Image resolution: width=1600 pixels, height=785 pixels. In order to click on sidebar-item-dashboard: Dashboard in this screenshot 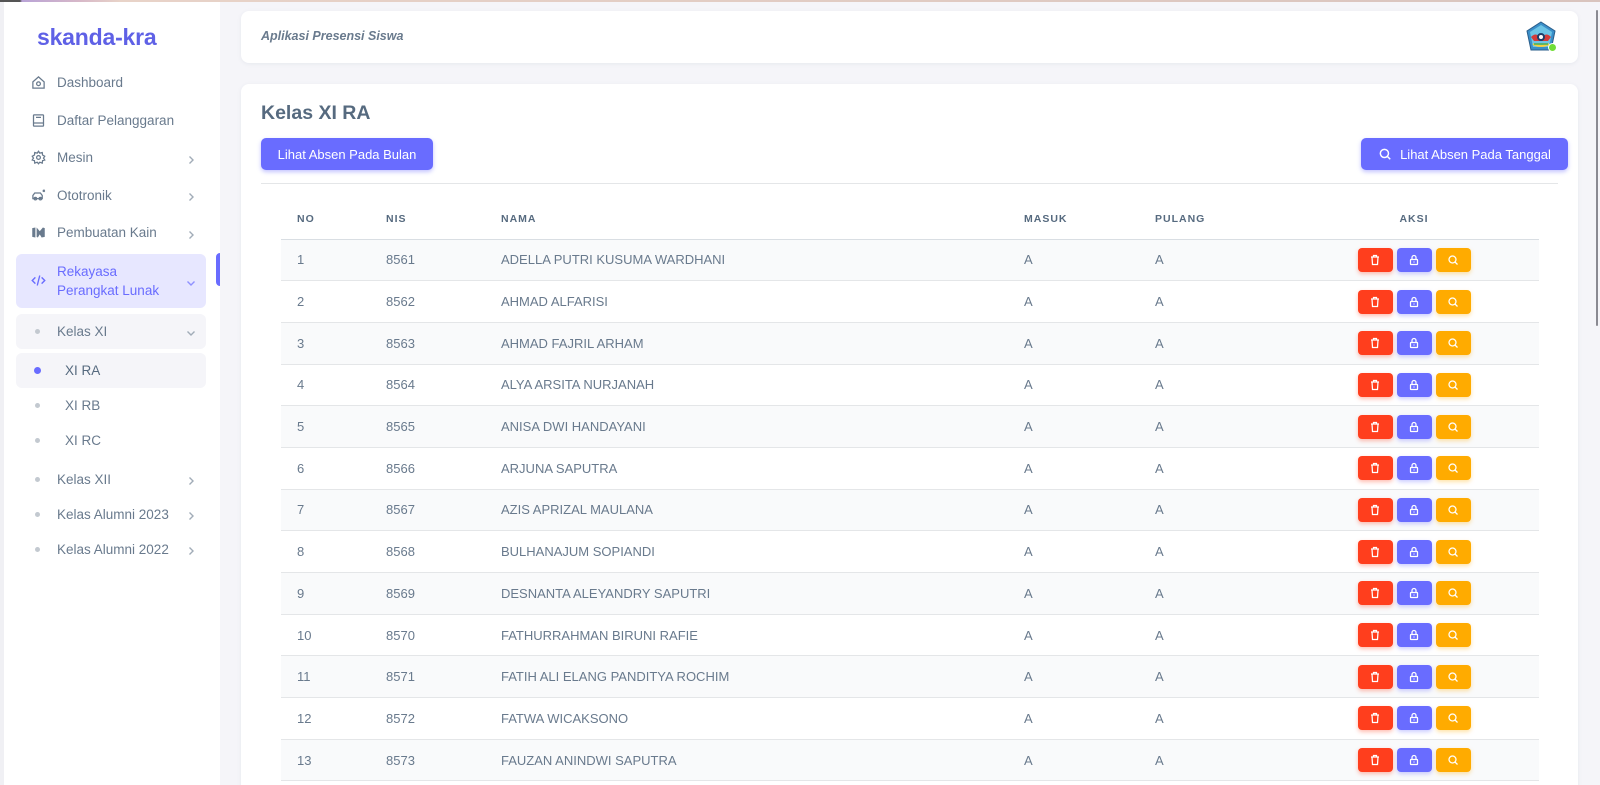, I will do `click(111, 83)`.